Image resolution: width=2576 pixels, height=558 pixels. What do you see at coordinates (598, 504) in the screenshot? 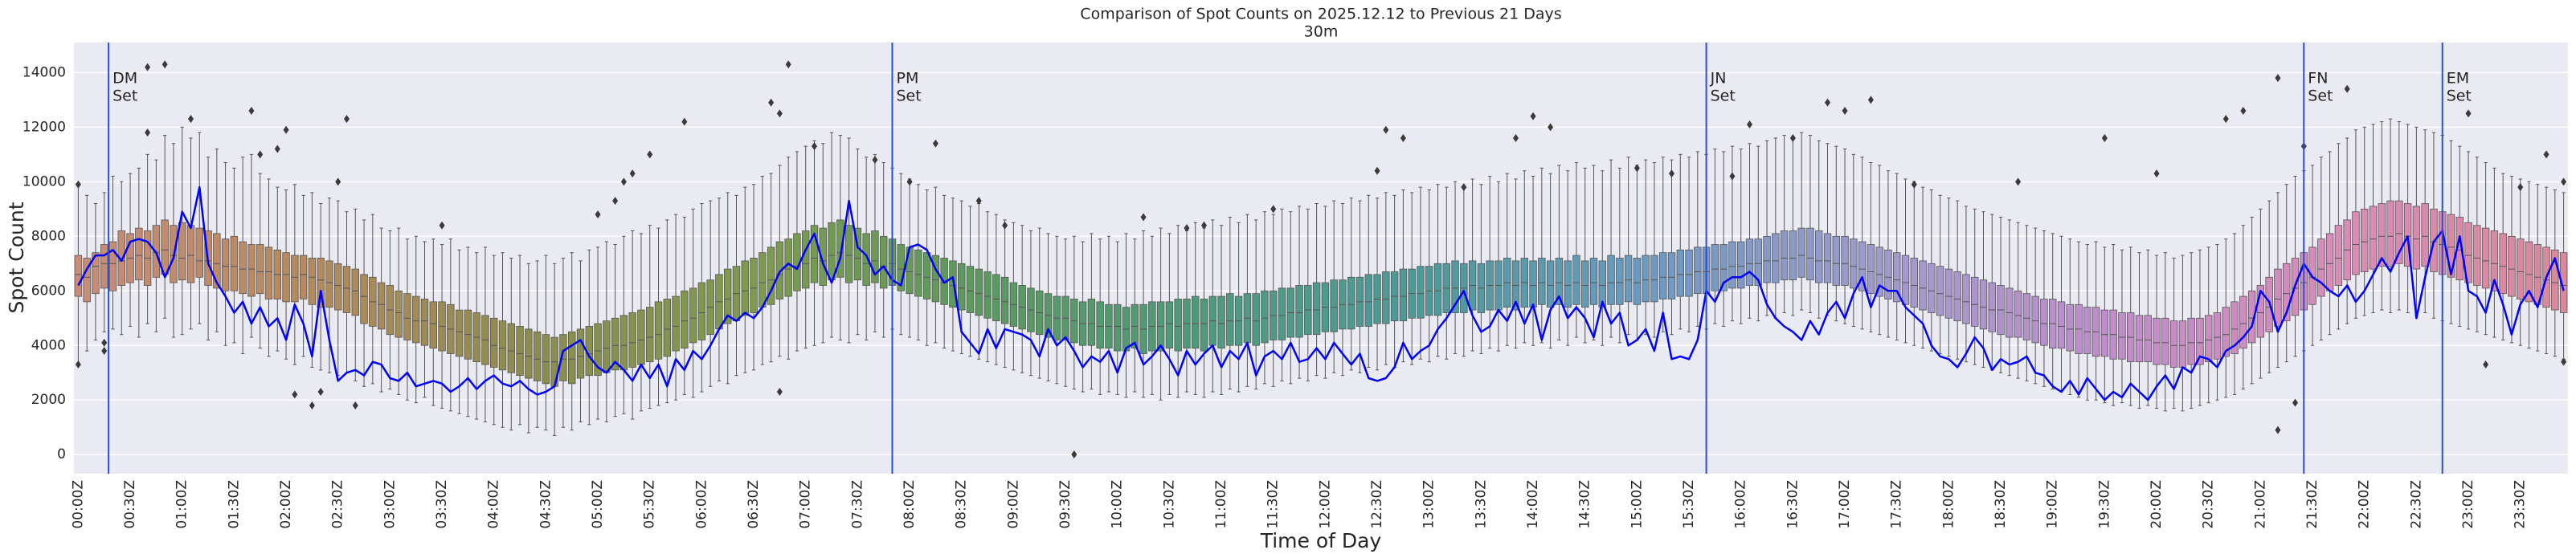
I see `x-tick-label: 05:00Z` at bounding box center [598, 504].